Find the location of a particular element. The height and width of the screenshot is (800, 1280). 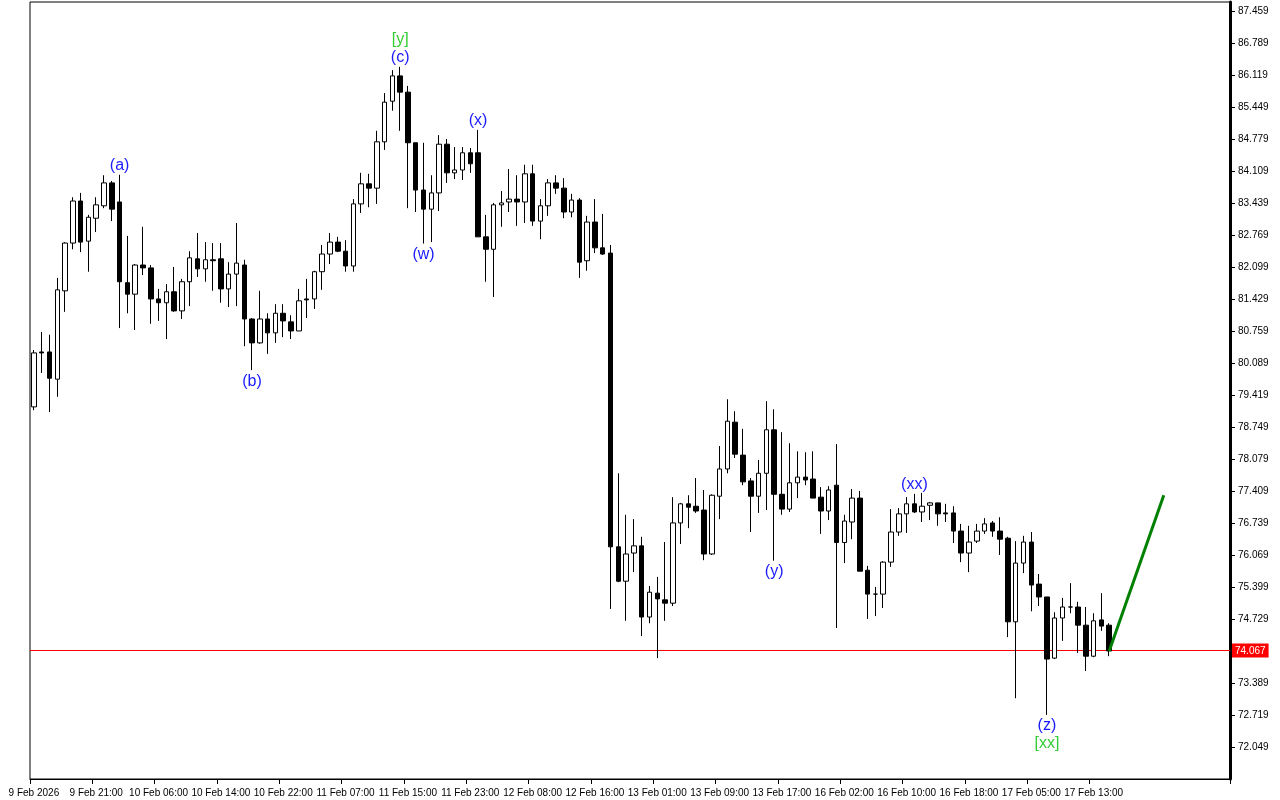

annotation: (z) is located at coordinates (1047, 725).